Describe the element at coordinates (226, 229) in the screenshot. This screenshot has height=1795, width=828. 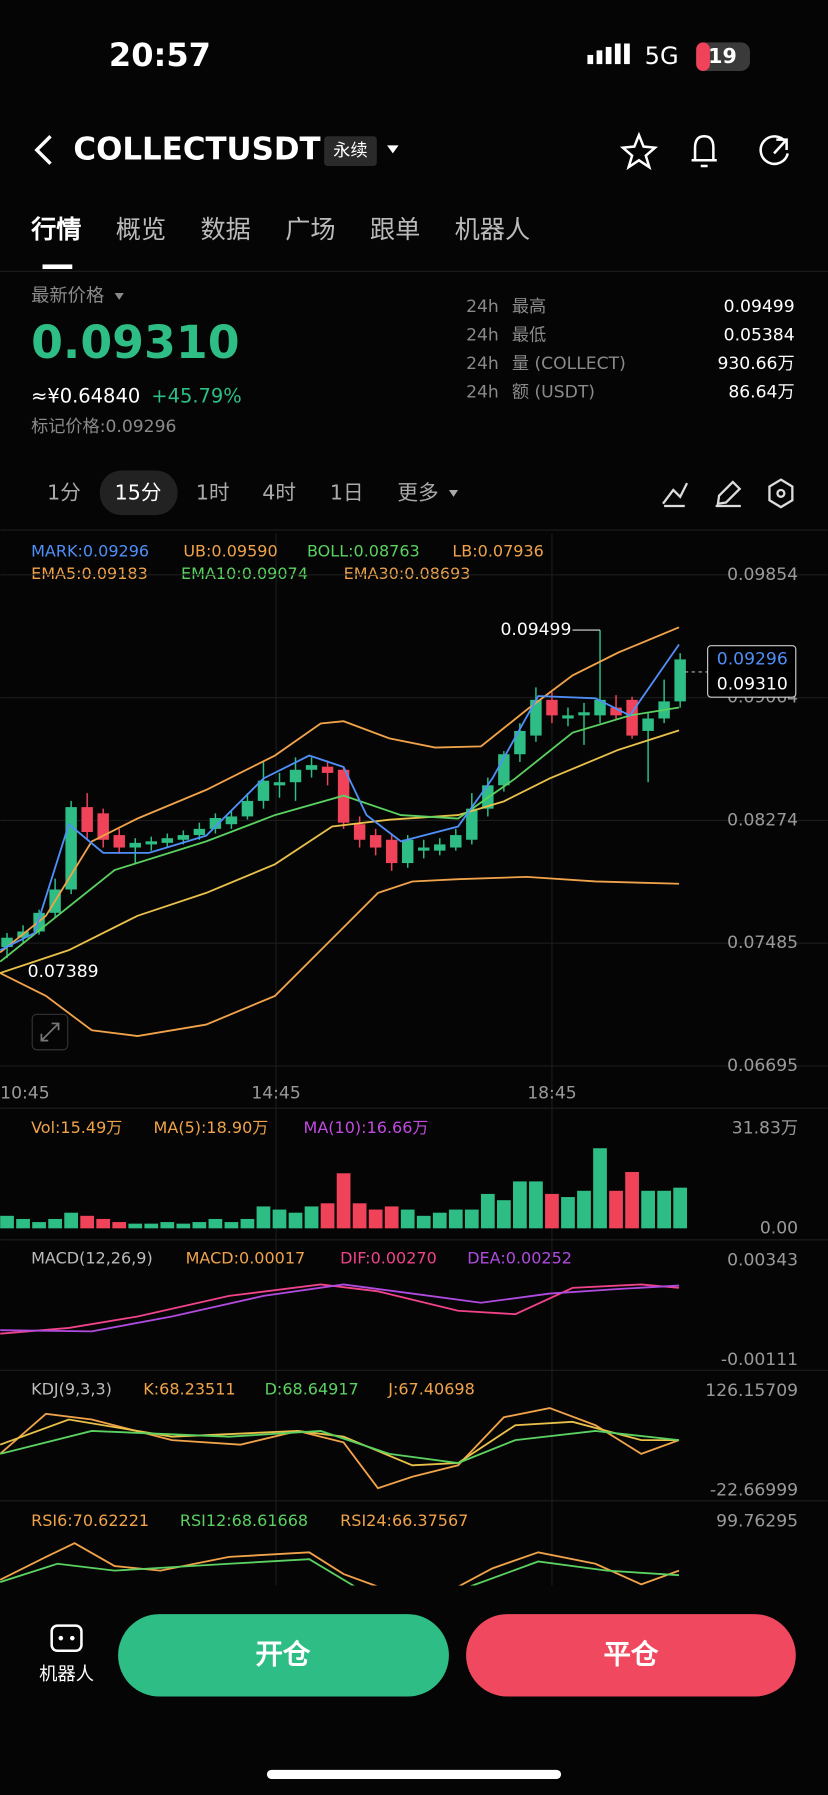
I see `tab: 数据` at that location.